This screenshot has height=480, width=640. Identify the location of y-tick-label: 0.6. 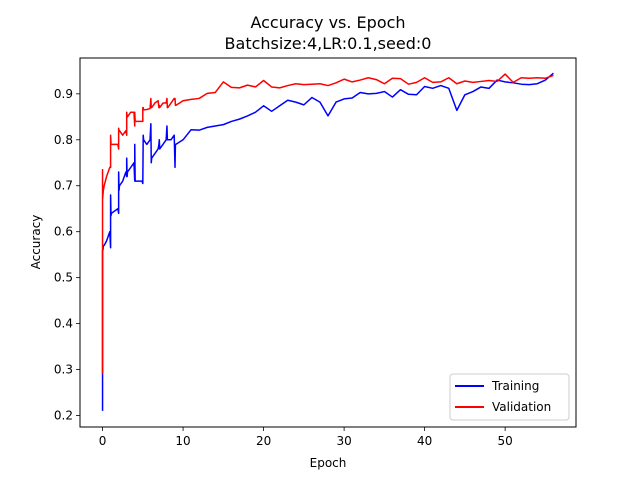
(63, 232).